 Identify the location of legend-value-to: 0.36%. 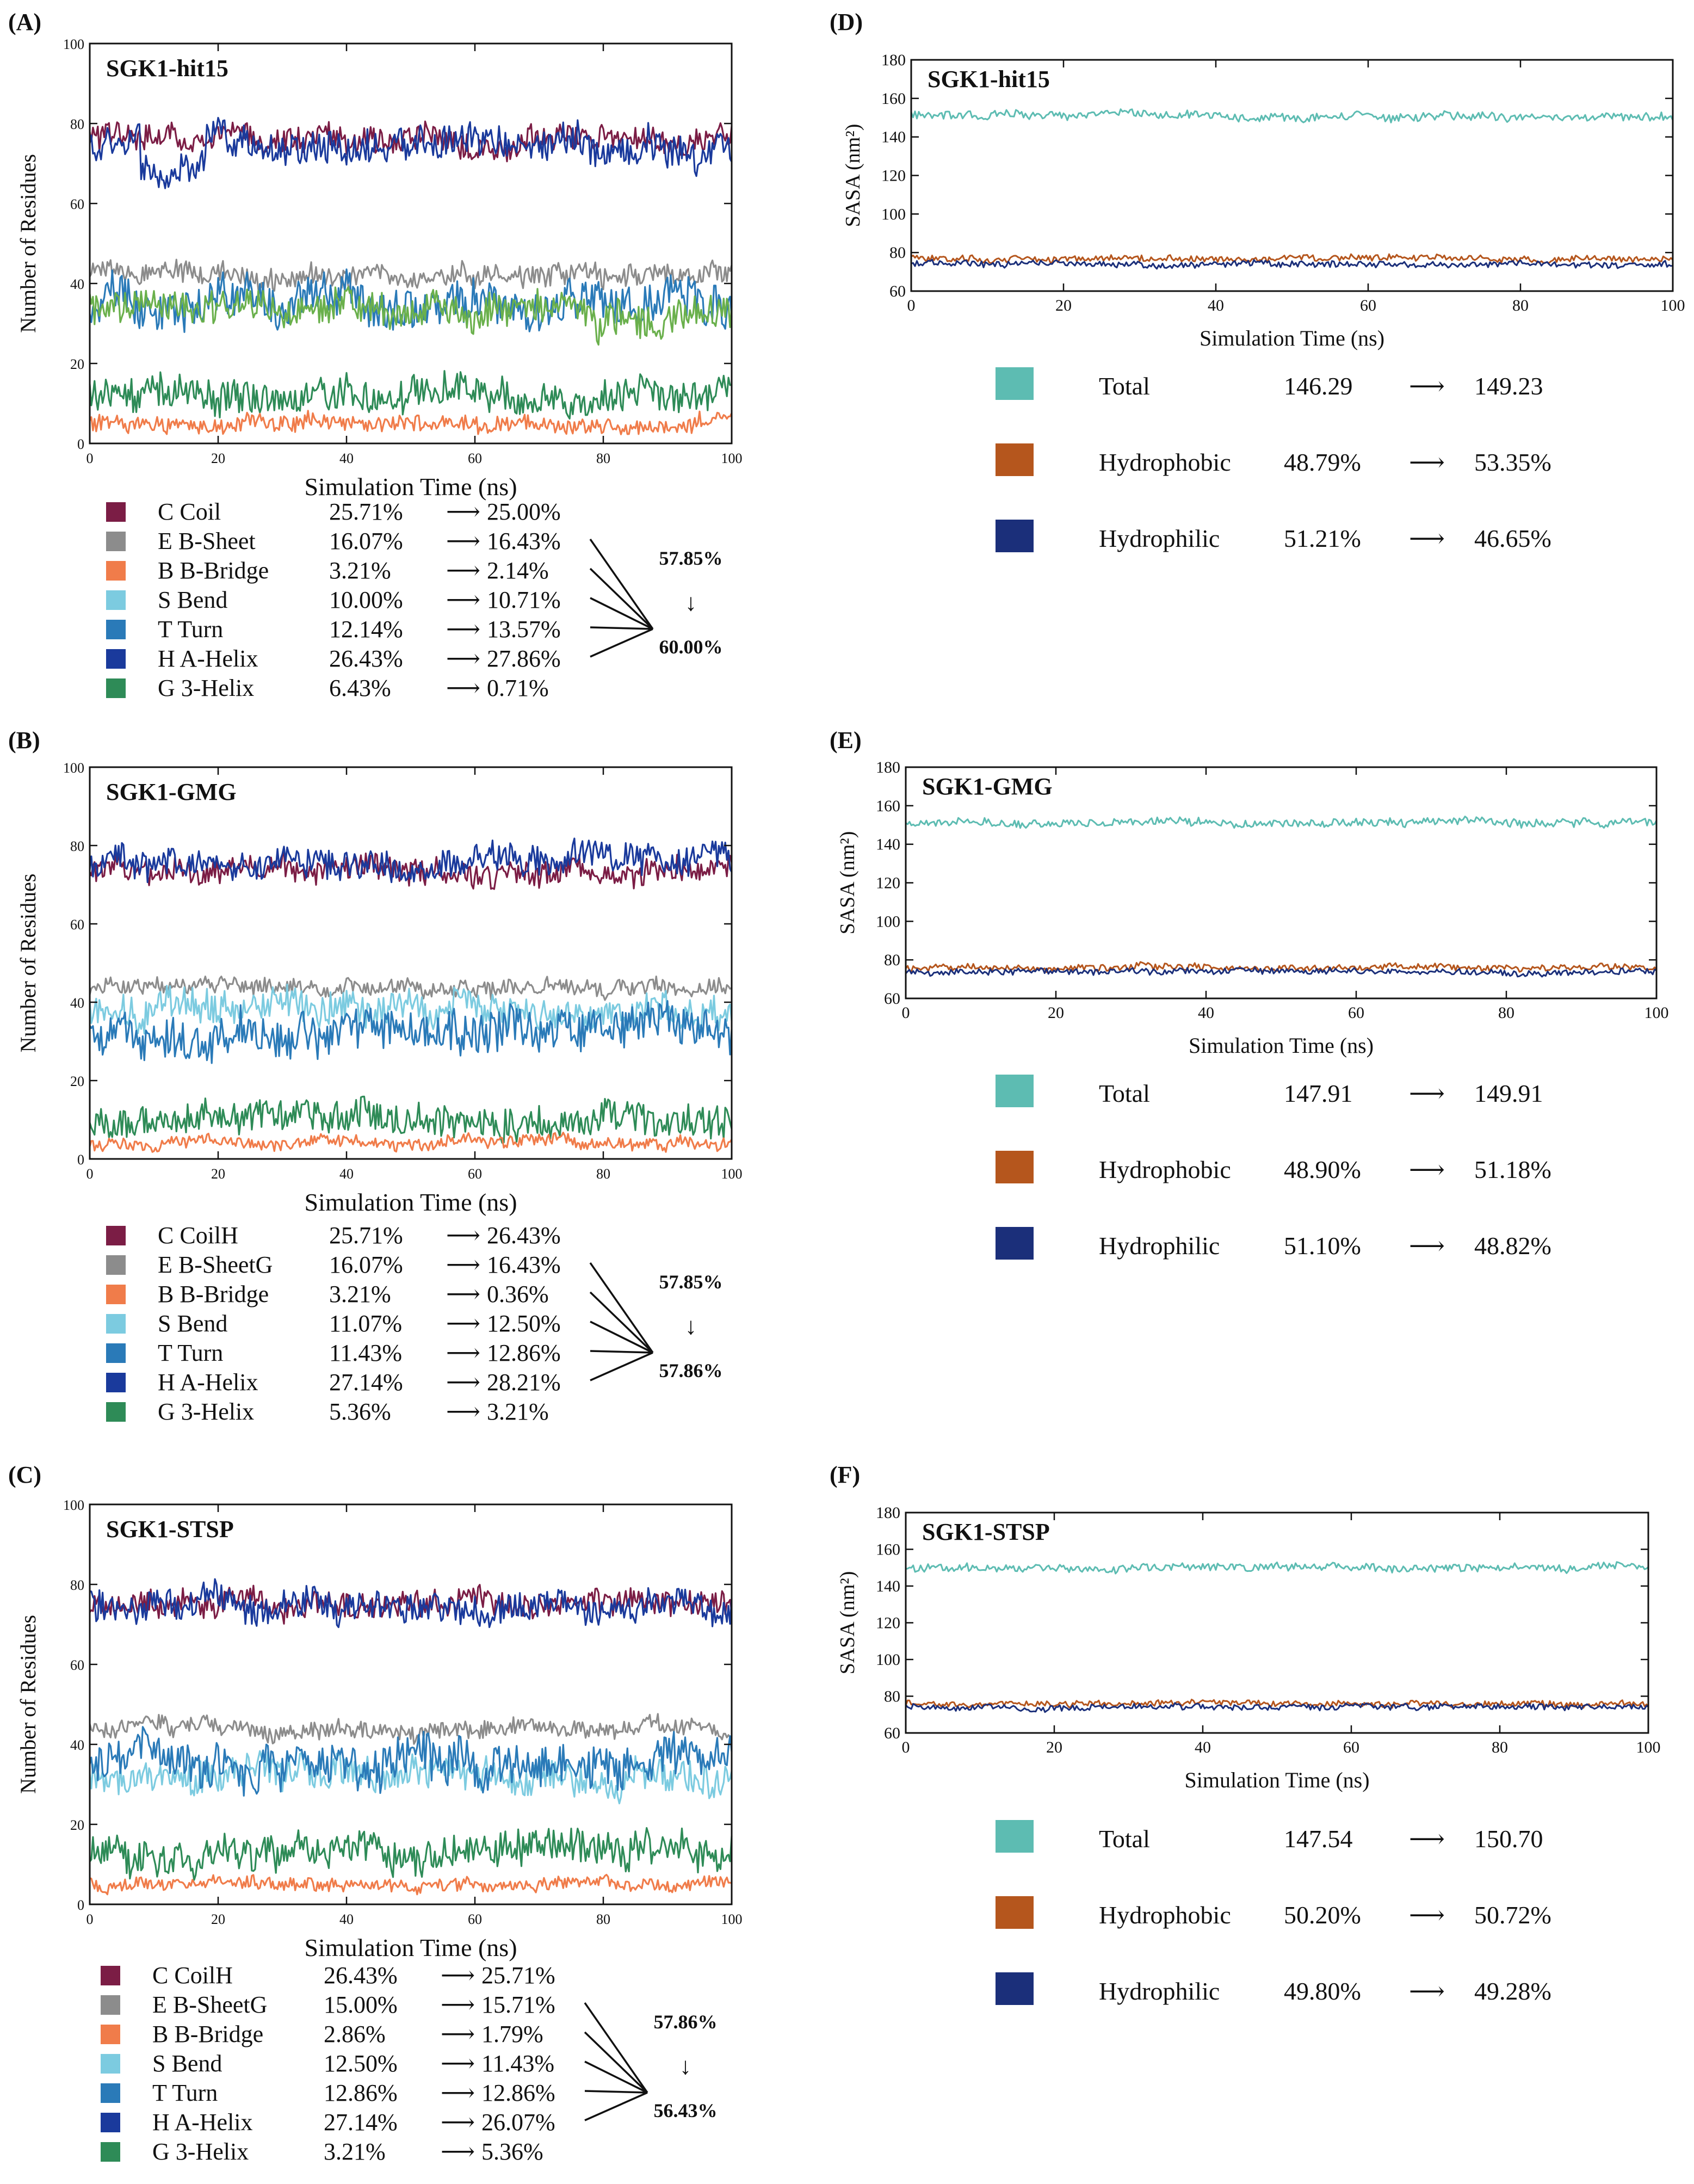
(518, 1294).